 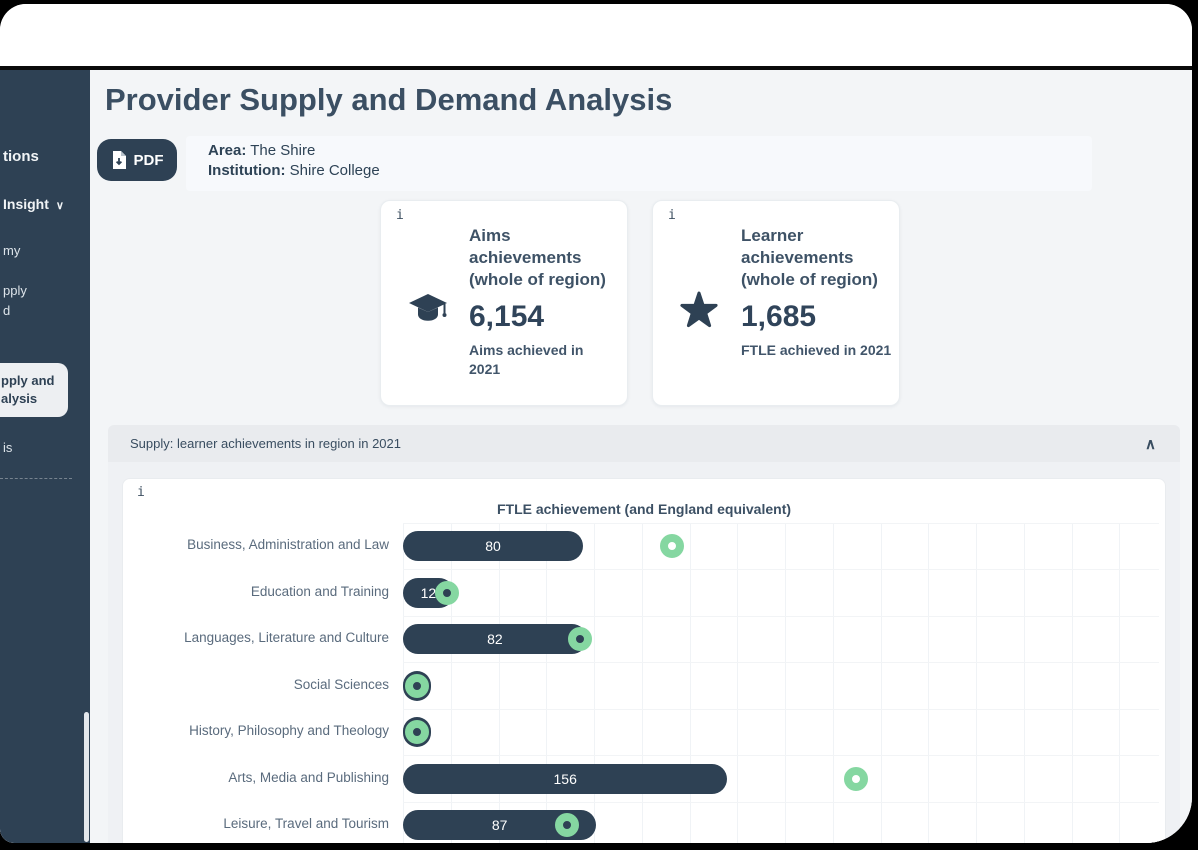 I want to click on bar-value-label: 87, so click(x=499, y=825).